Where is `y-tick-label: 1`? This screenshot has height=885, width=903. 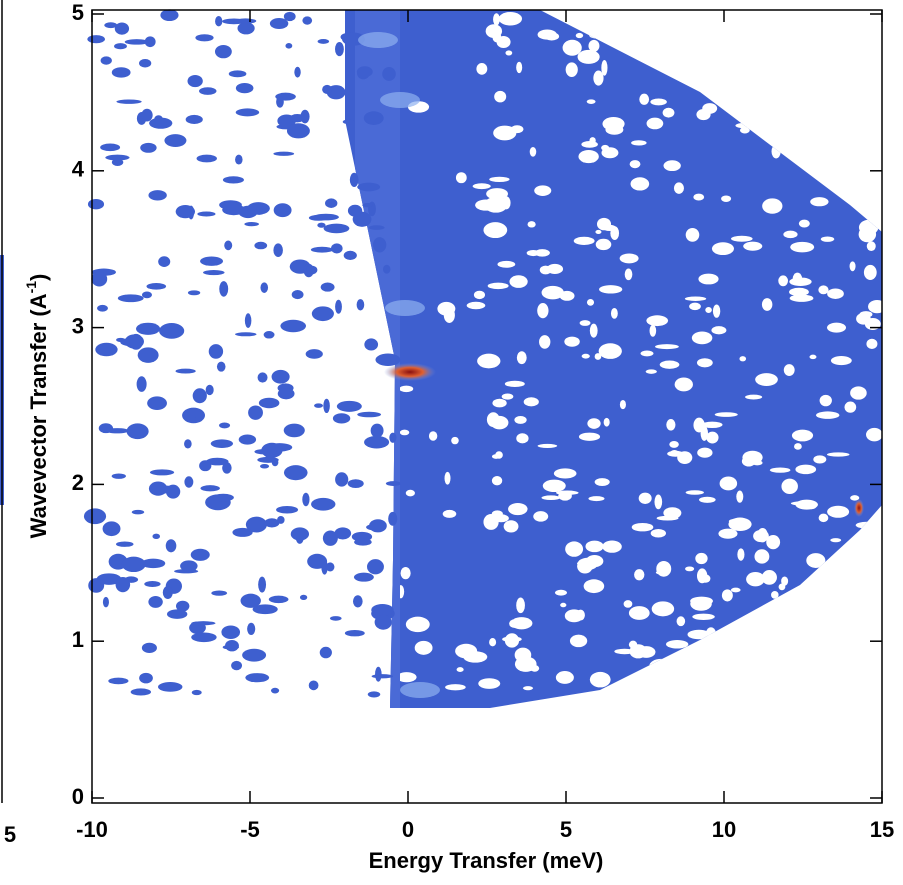
y-tick-label: 1 is located at coordinates (78, 639).